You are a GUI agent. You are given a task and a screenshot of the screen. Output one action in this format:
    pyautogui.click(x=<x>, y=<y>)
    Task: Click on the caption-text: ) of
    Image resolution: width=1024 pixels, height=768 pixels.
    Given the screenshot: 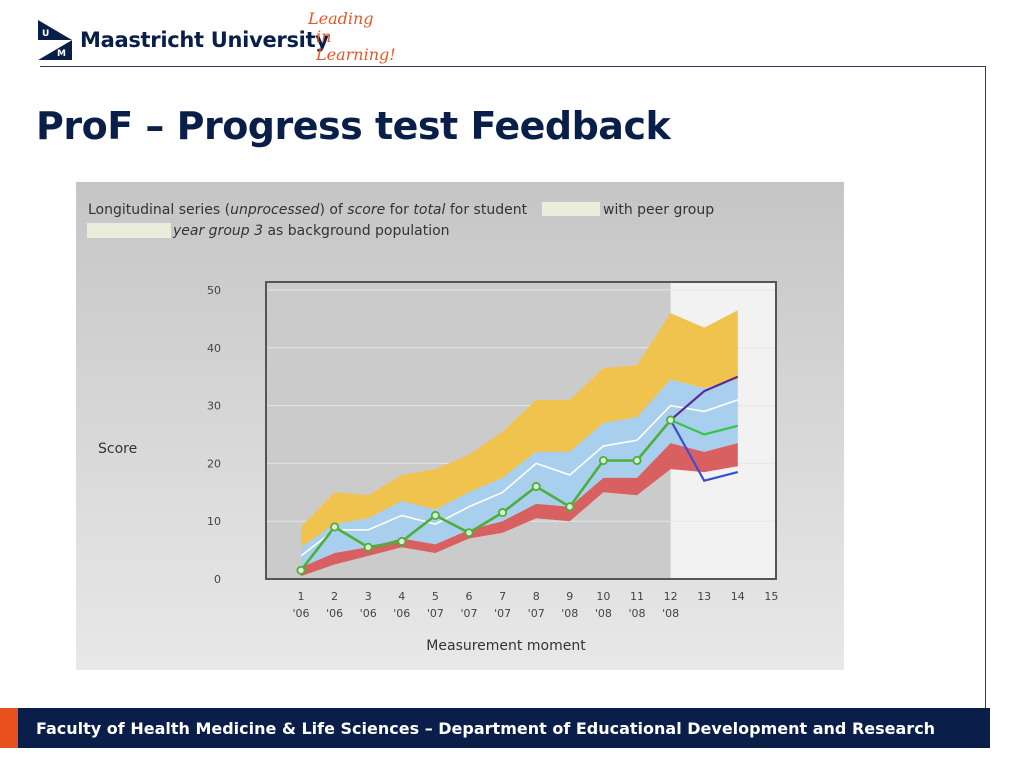 What is the action you would take?
    pyautogui.click(x=333, y=210)
    